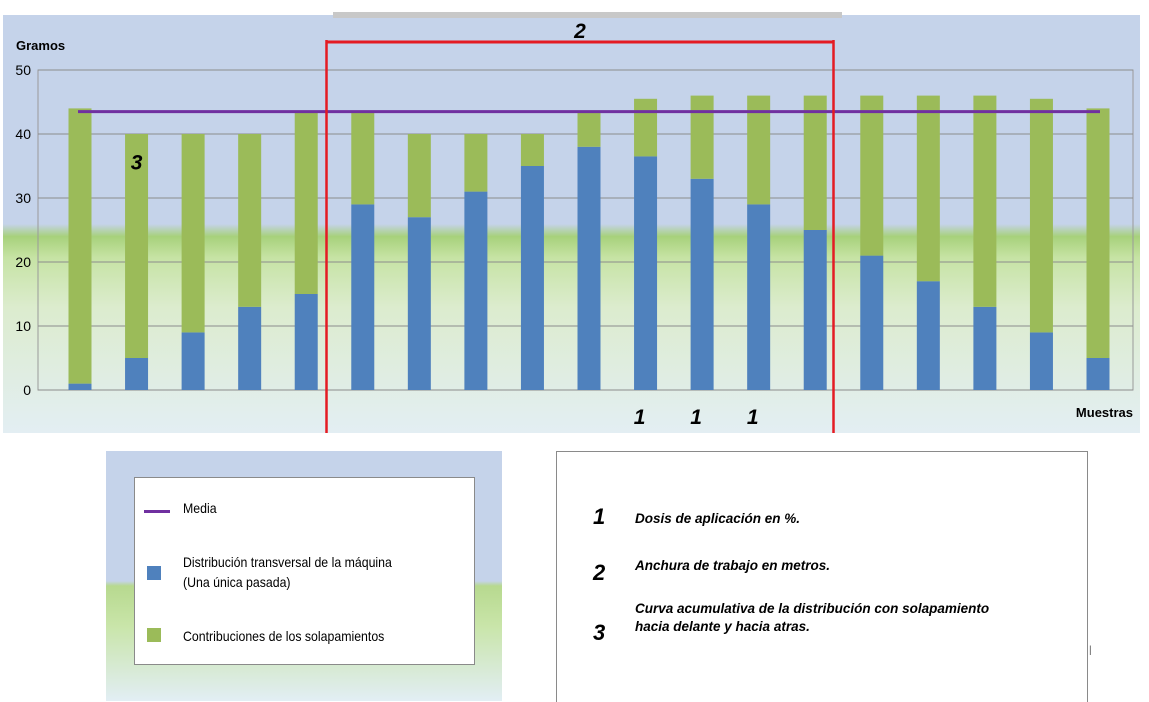  What do you see at coordinates (237, 582) in the screenshot?
I see `legend-single-pass-line2: (Una única pasada)` at bounding box center [237, 582].